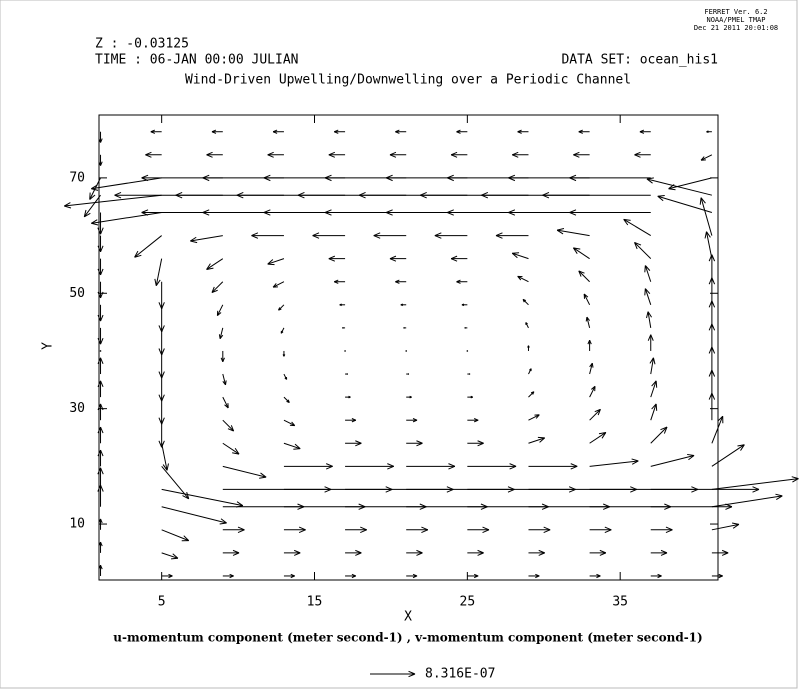  I want to click on y-tick-label: 50, so click(77, 293).